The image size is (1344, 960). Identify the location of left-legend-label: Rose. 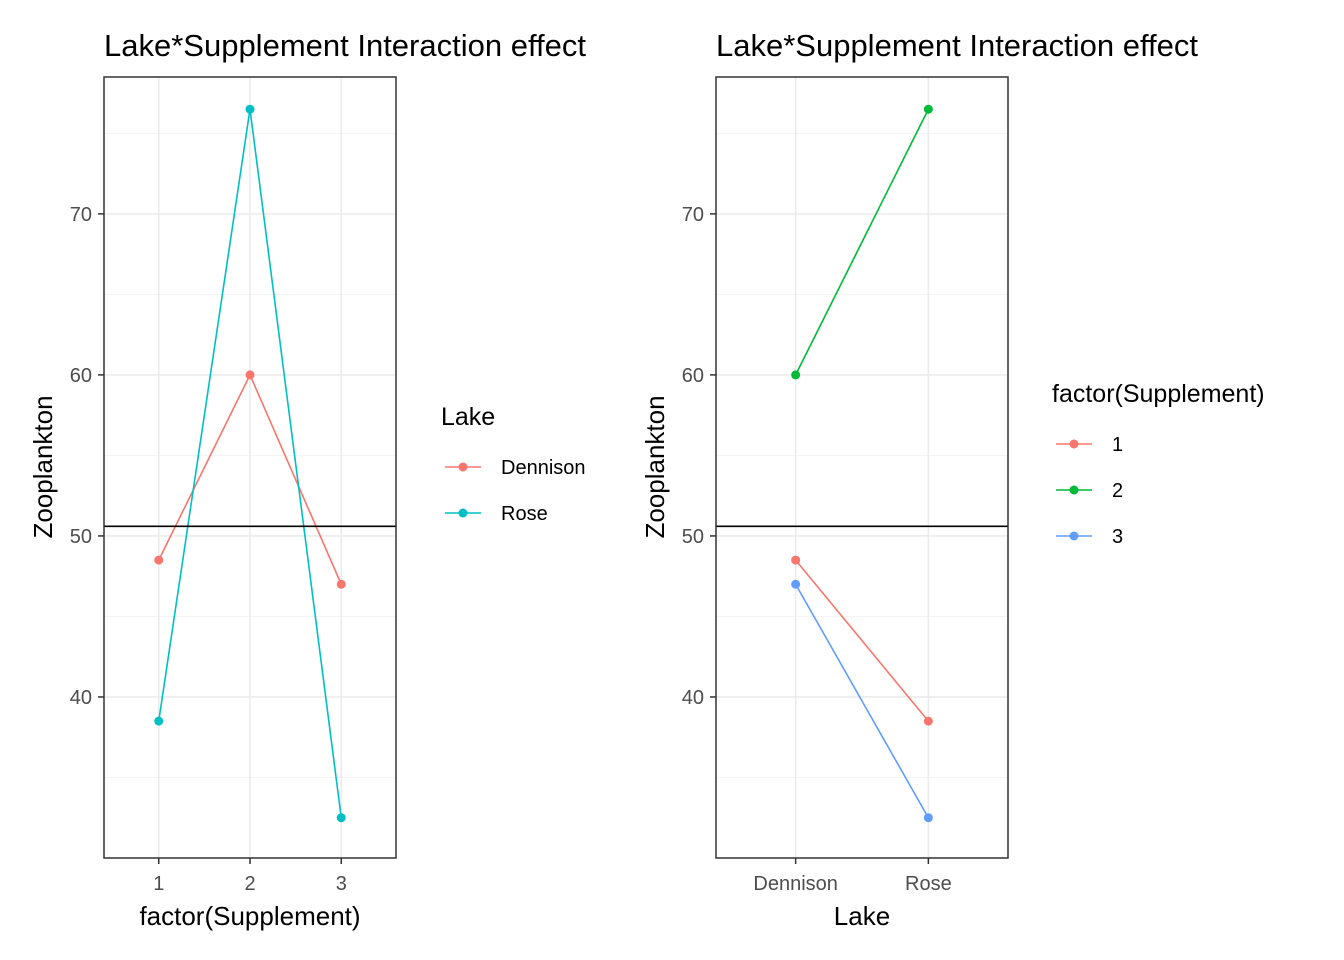
(524, 514).